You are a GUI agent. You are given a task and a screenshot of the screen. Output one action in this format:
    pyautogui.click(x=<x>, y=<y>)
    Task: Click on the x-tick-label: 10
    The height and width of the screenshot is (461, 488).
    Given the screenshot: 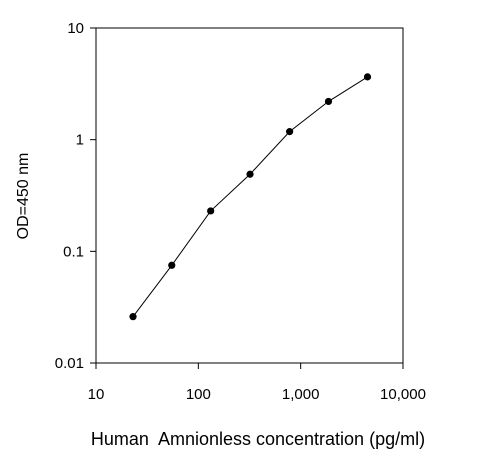 What is the action you would take?
    pyautogui.click(x=96, y=394)
    